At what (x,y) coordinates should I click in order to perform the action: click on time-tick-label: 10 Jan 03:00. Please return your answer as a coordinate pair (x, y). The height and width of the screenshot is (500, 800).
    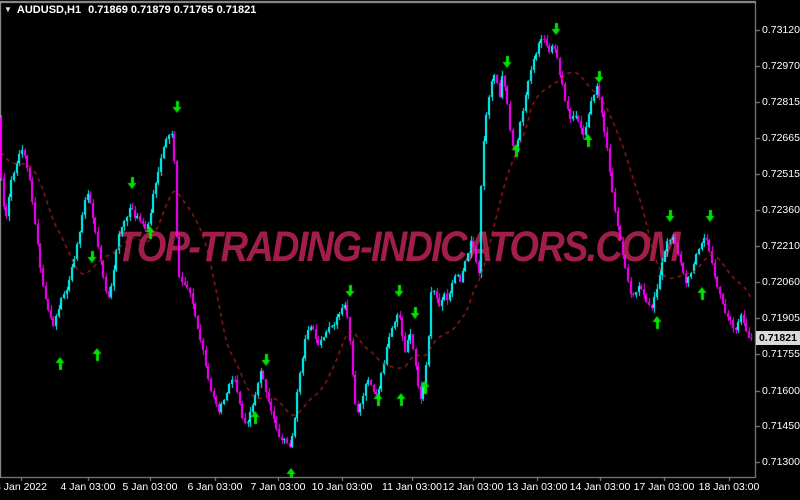
    Looking at the image, I should click on (342, 487).